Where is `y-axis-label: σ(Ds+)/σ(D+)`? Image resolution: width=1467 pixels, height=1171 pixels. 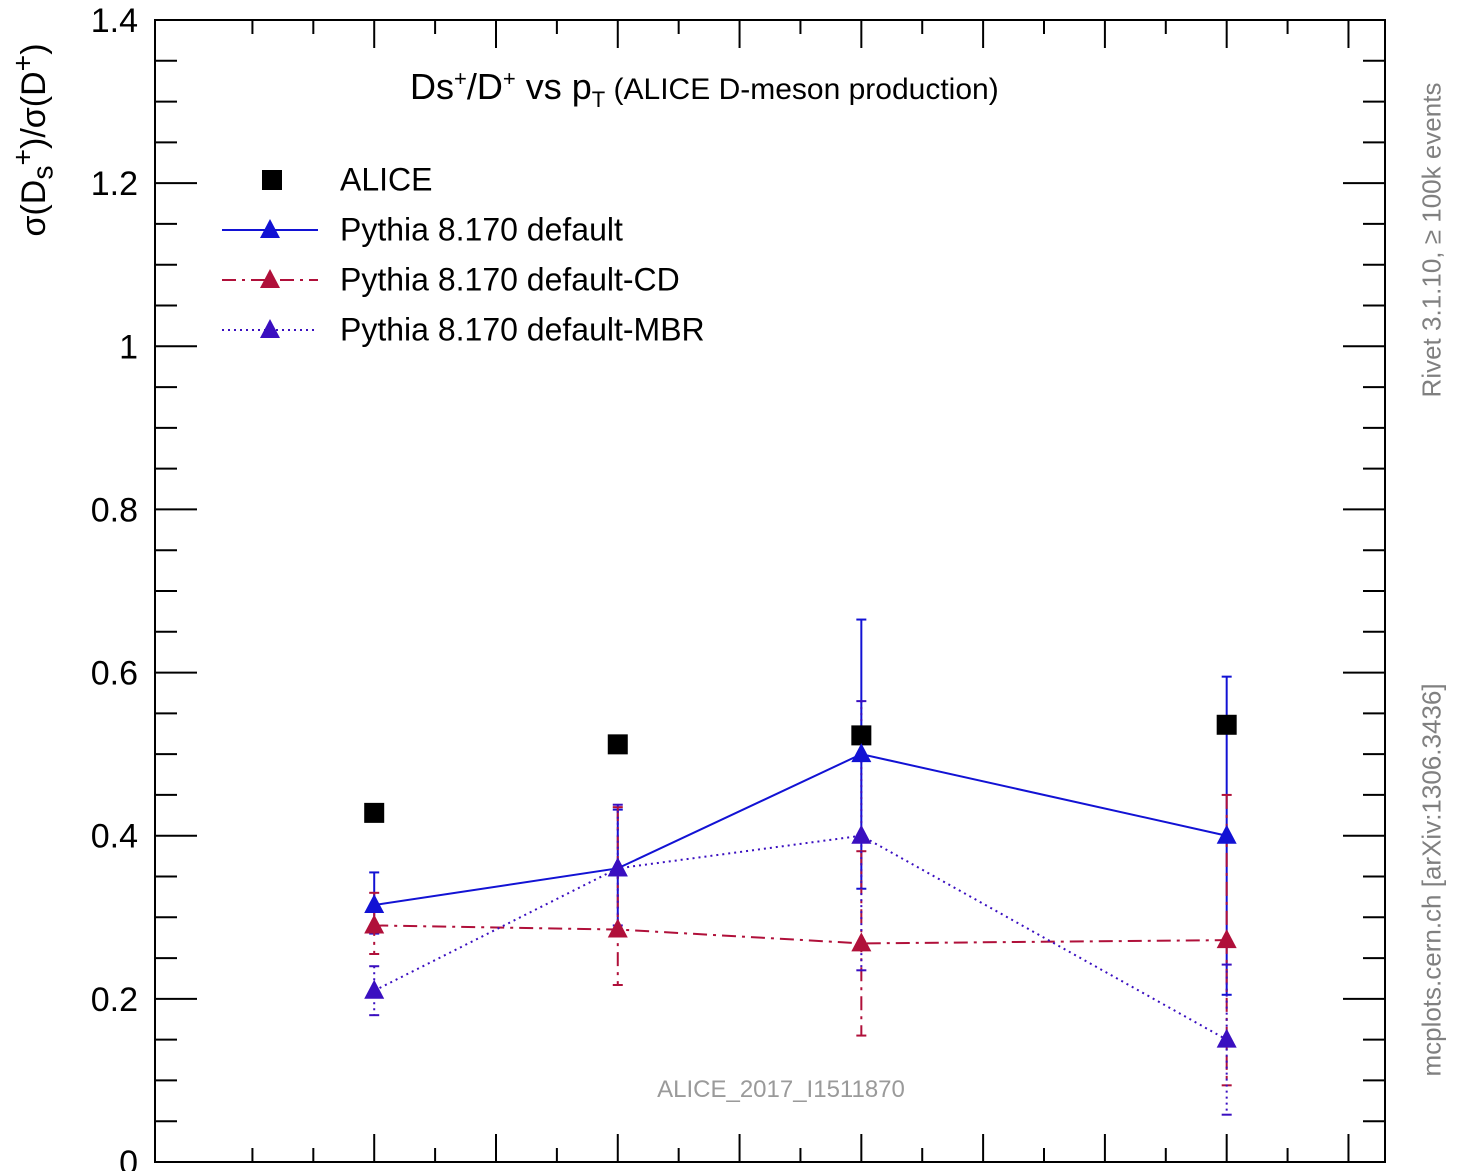
y-axis-label: σ(Ds+)/σ(D+) is located at coordinates (33, 140).